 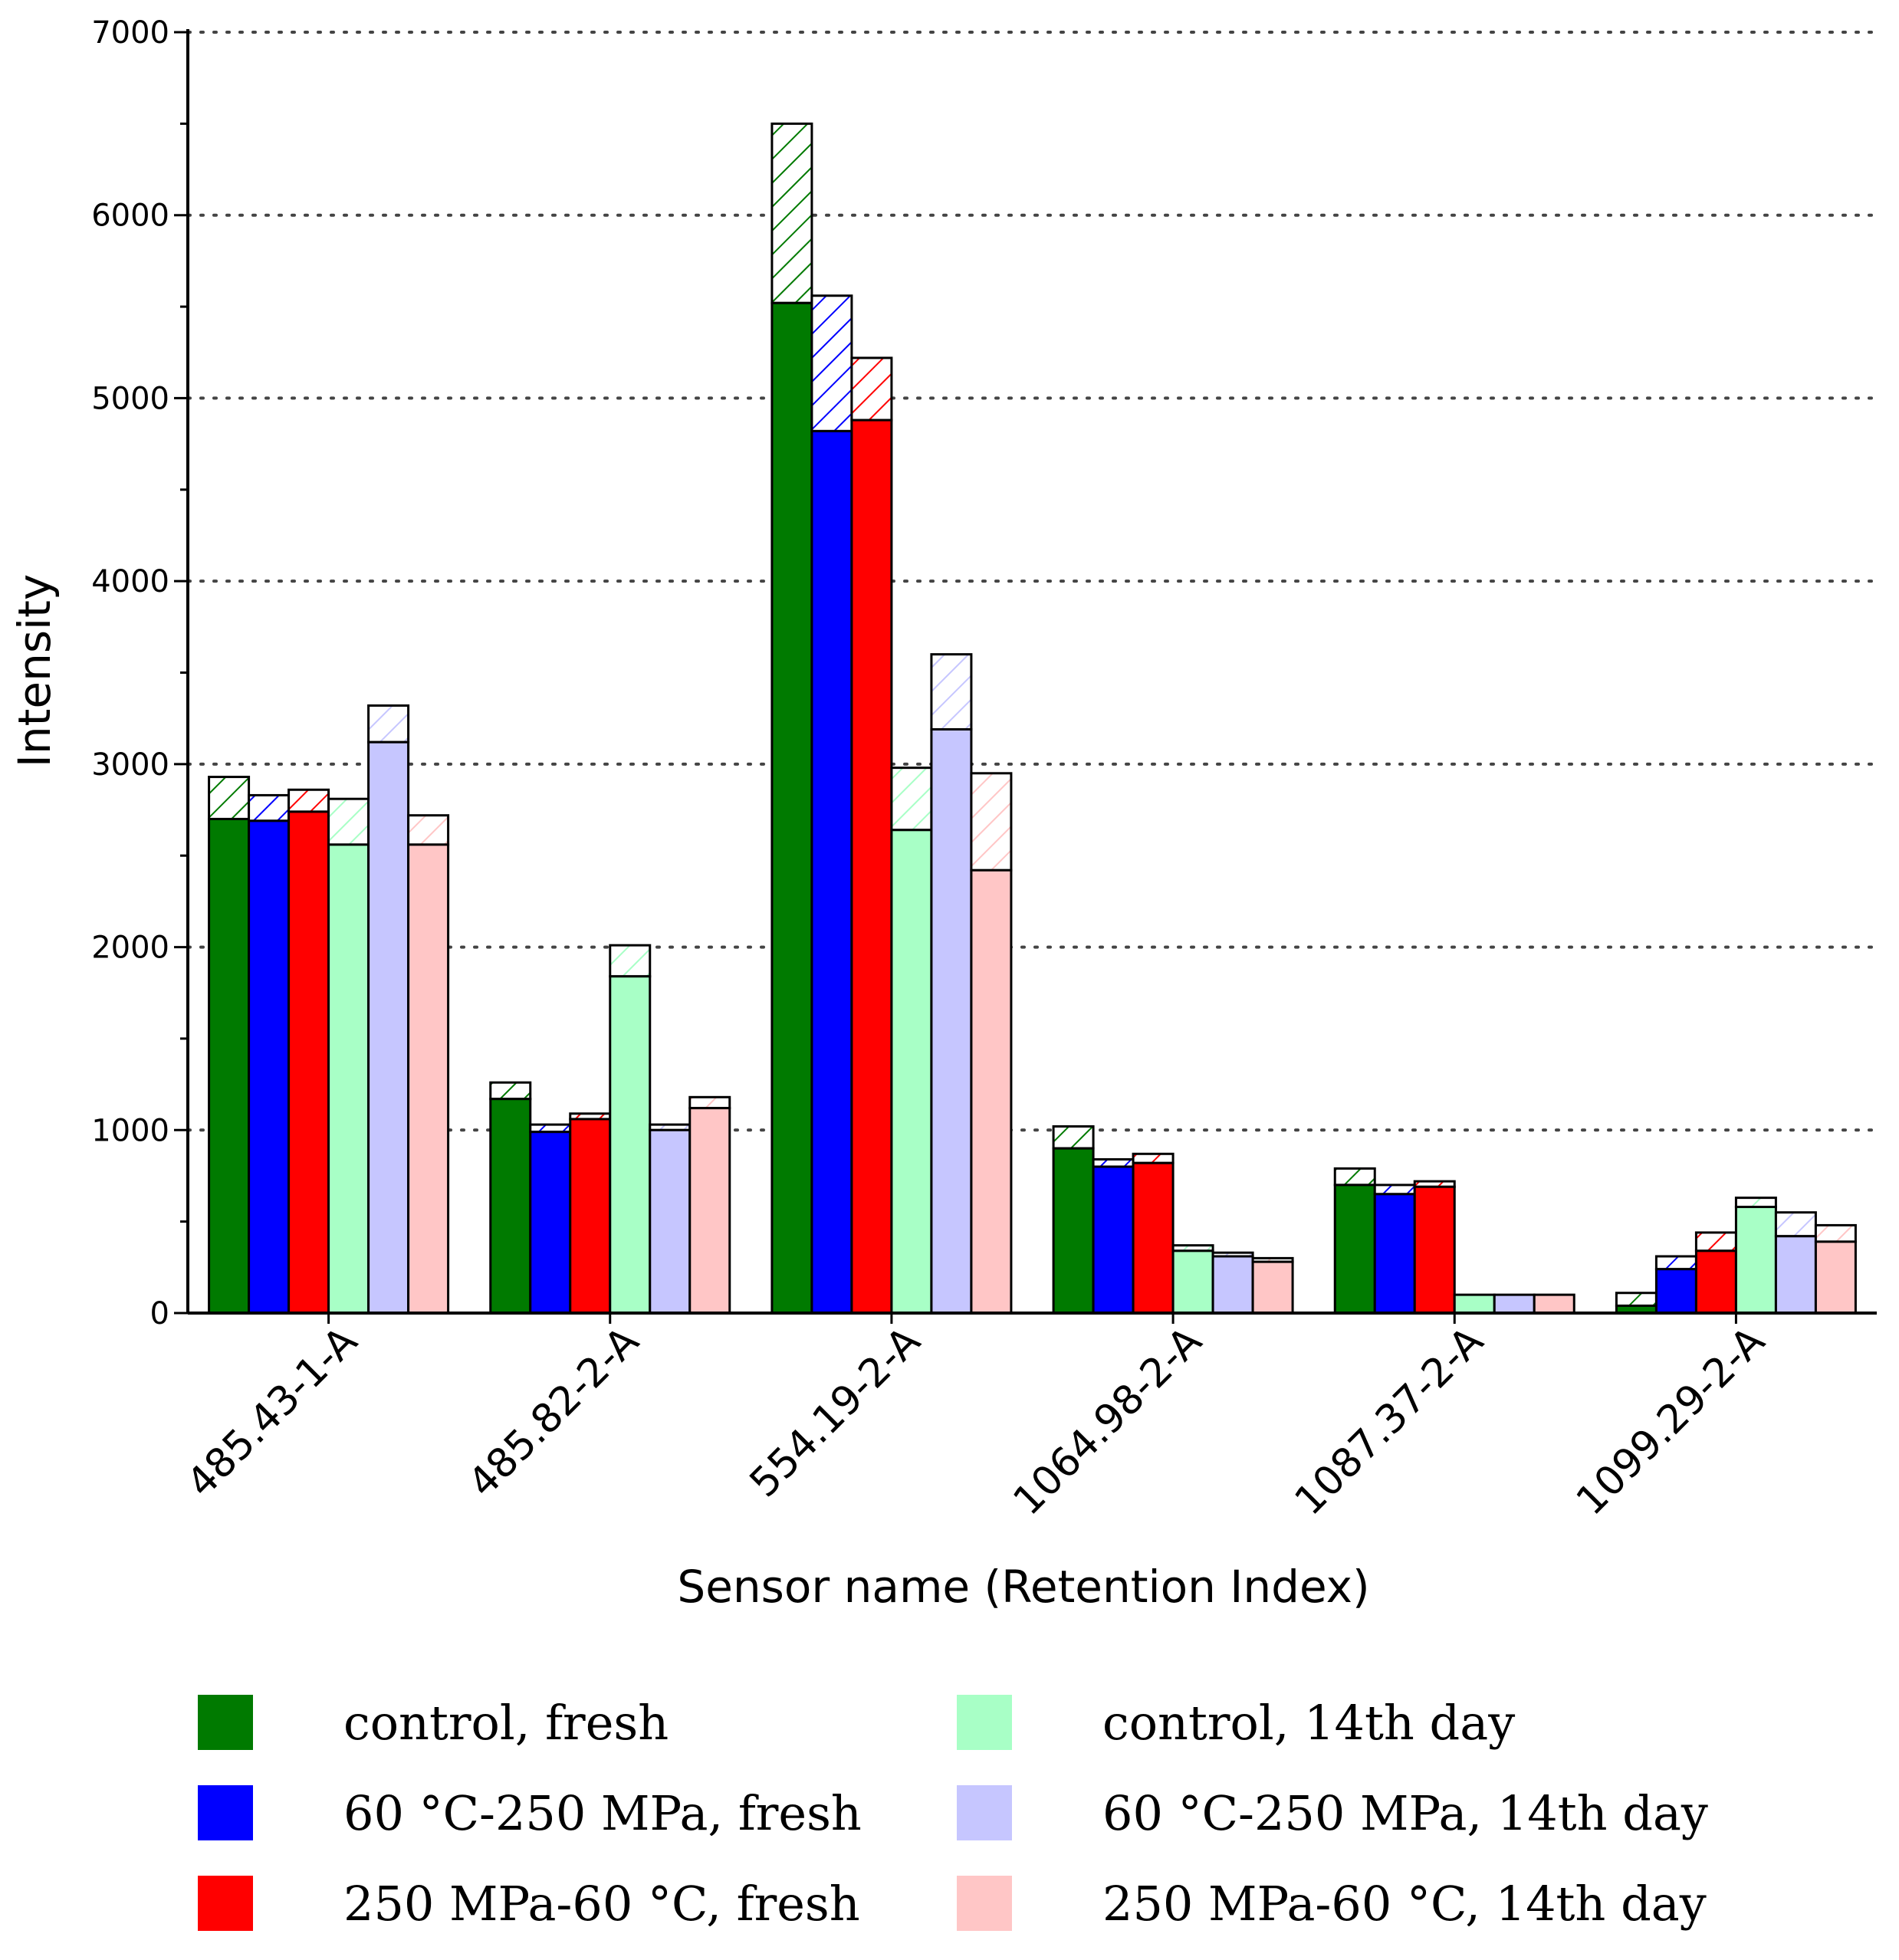 What do you see at coordinates (130, 765) in the screenshot?
I see `y-tick-label: 3000` at bounding box center [130, 765].